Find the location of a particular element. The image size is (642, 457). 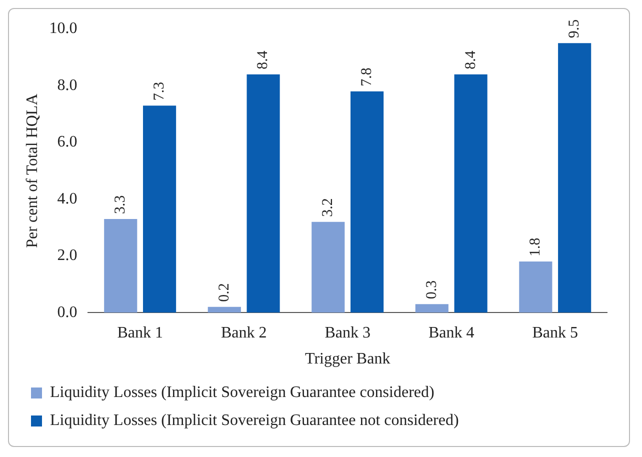

data-label: 9.5 is located at coordinates (574, 28).